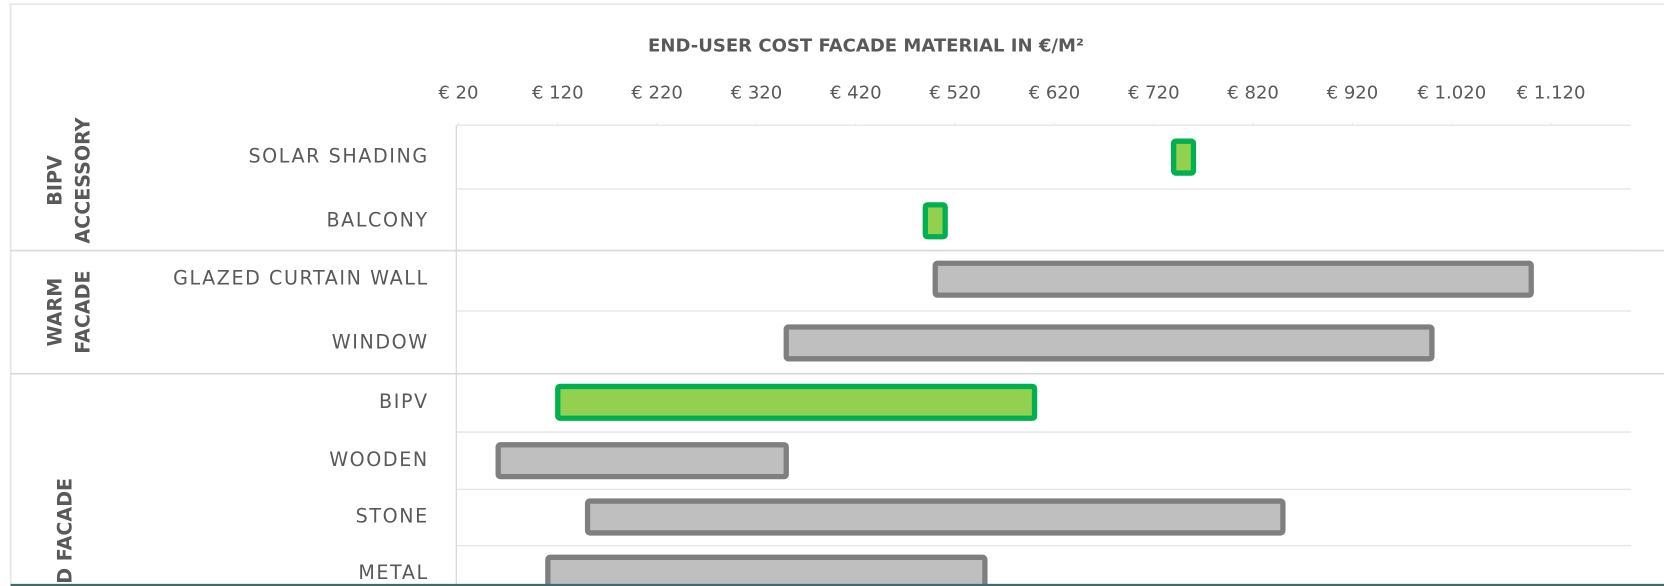 This screenshot has height=586, width=1664. I want to click on category-label: METAL, so click(393, 572).